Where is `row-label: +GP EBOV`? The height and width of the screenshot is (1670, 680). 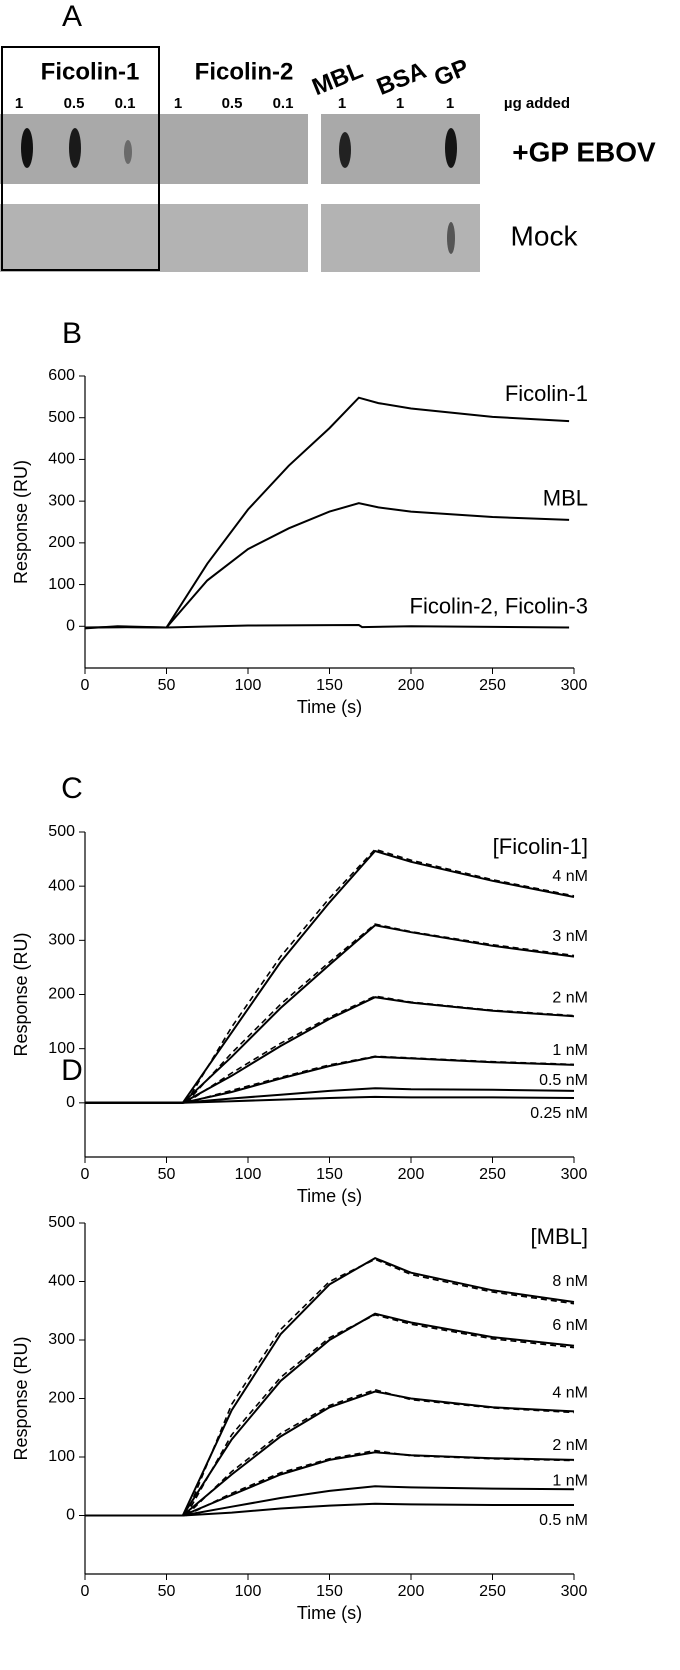
row-label: +GP EBOV is located at coordinates (584, 151).